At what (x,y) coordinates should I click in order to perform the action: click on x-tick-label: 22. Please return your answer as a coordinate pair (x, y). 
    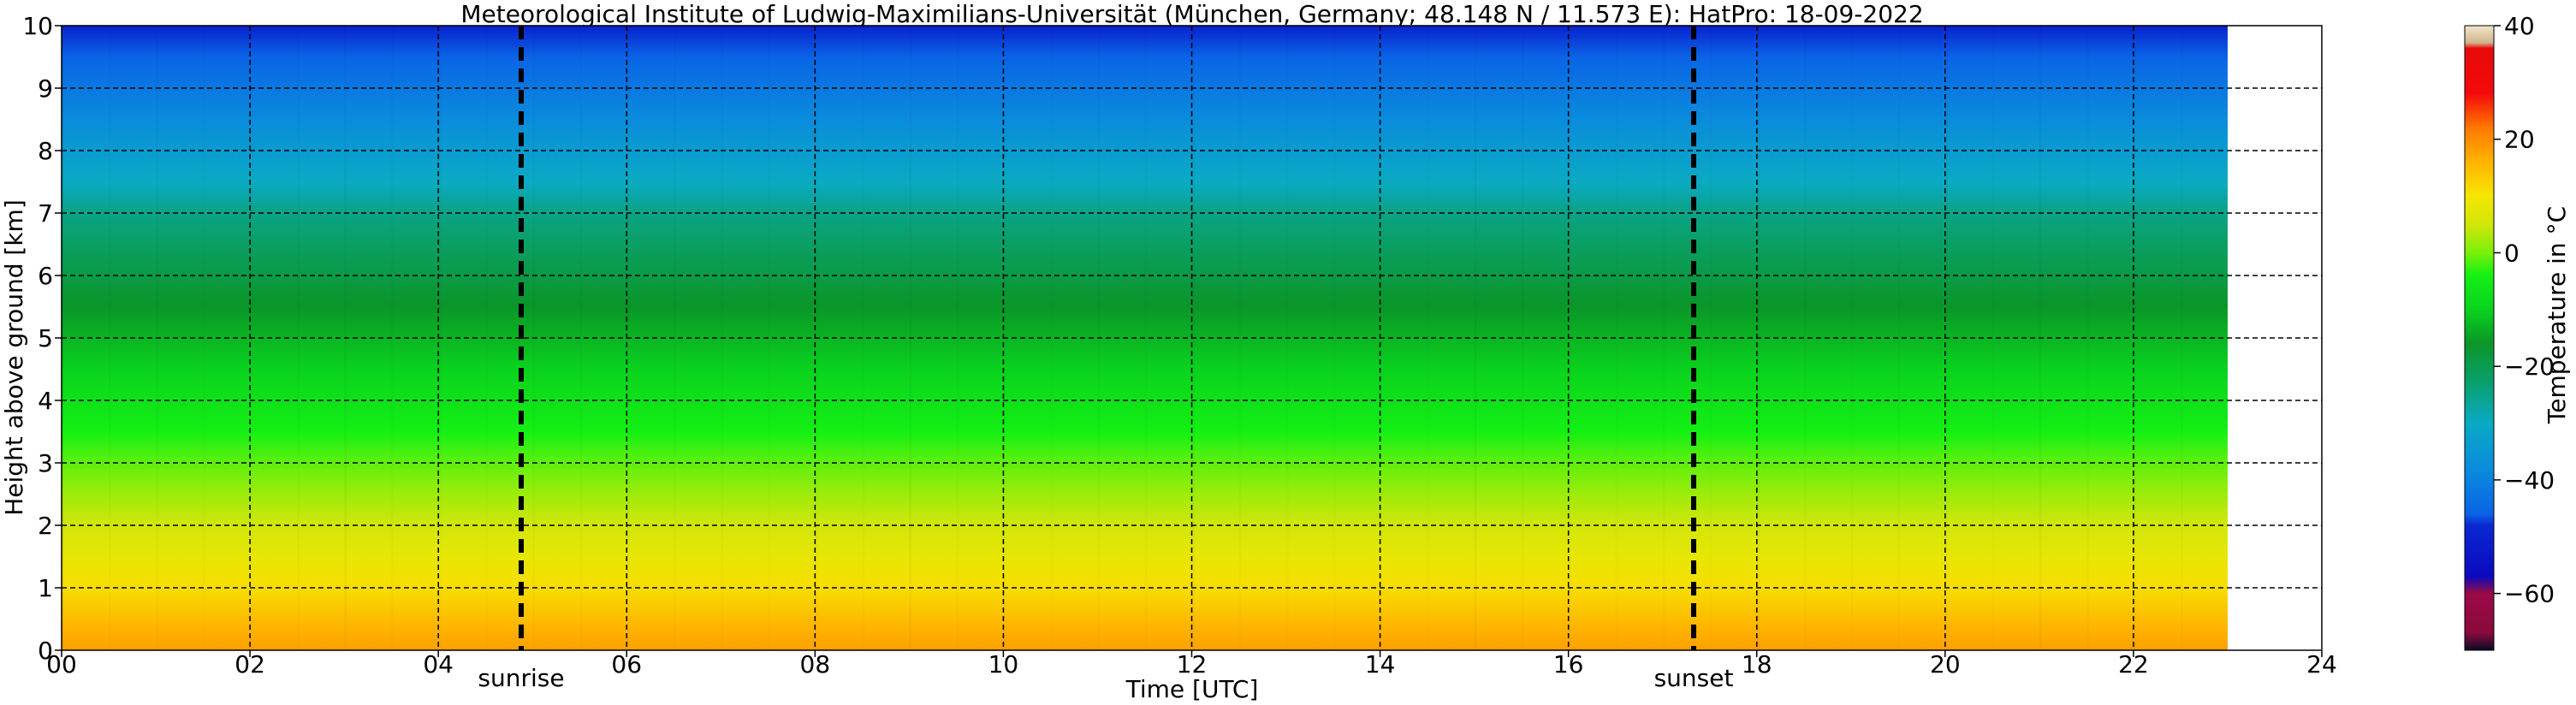
    Looking at the image, I should click on (2133, 664).